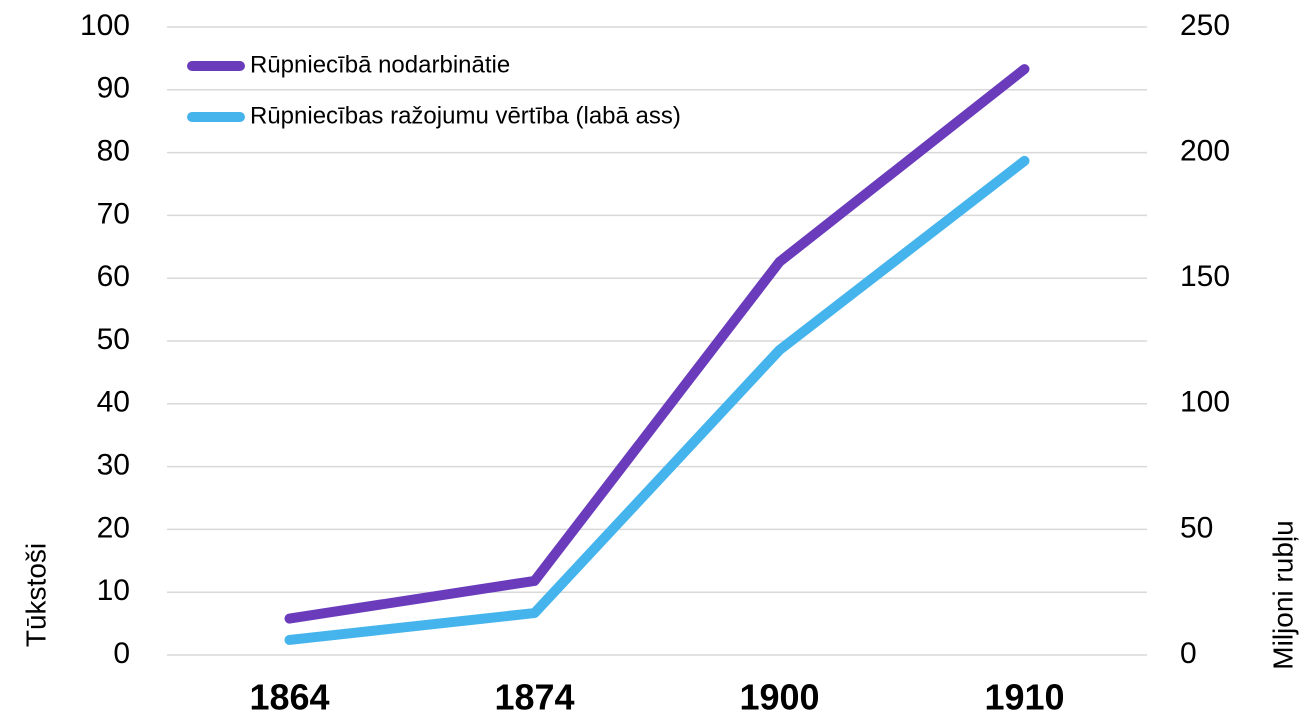  Describe the element at coordinates (121, 653) in the screenshot. I see `y-tick-label: 0` at that location.